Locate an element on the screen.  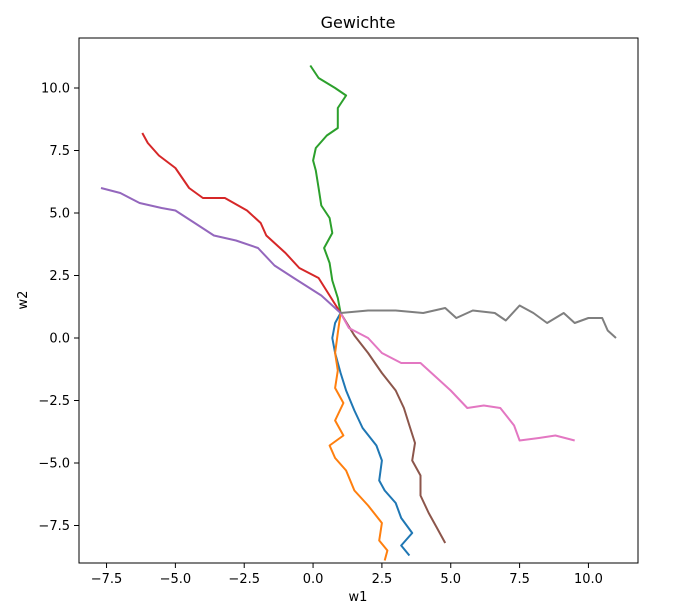
y-tick-label: −5.0 is located at coordinates (54, 464).